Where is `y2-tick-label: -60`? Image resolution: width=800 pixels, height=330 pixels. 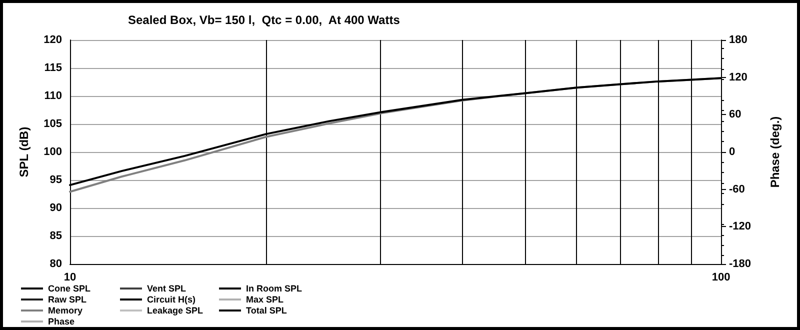
y2-tick-label: -60 is located at coordinates (737, 189).